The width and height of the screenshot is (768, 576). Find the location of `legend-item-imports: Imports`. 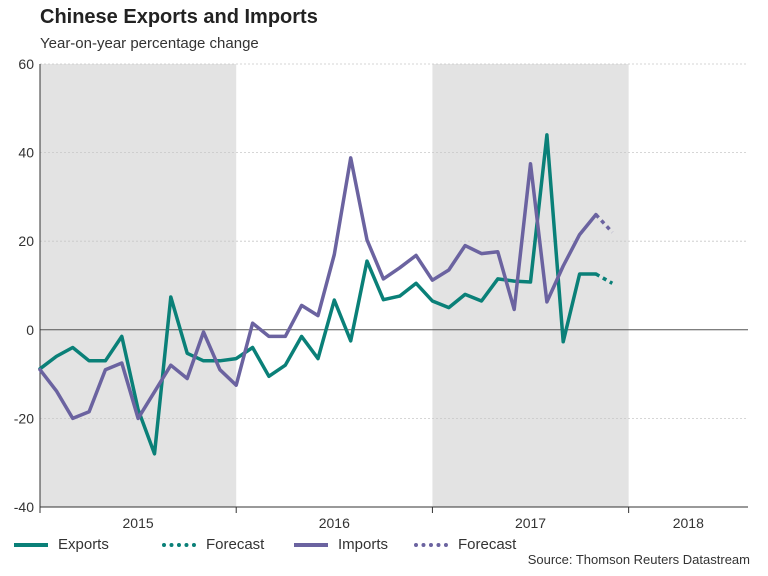

legend-item-imports: Imports is located at coordinates (341, 544).